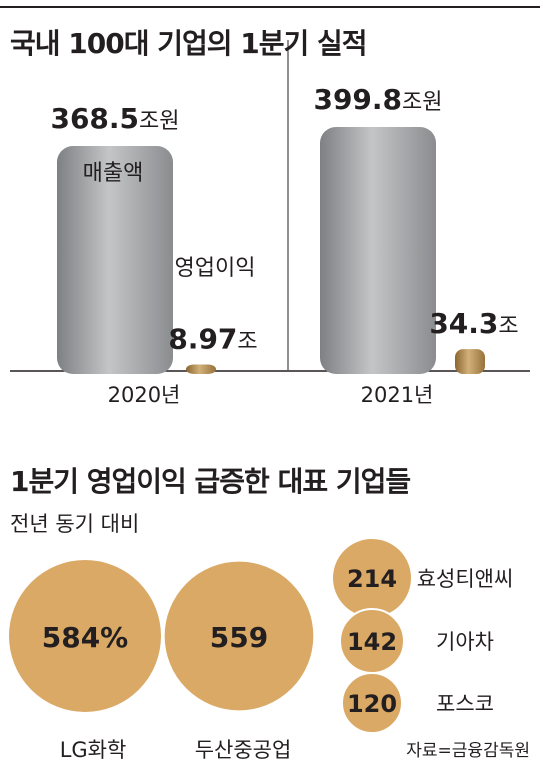 The width and height of the screenshot is (540, 771). Describe the element at coordinates (377, 99) in the screenshot. I see `label-sales-2: 399.8조원` at that location.